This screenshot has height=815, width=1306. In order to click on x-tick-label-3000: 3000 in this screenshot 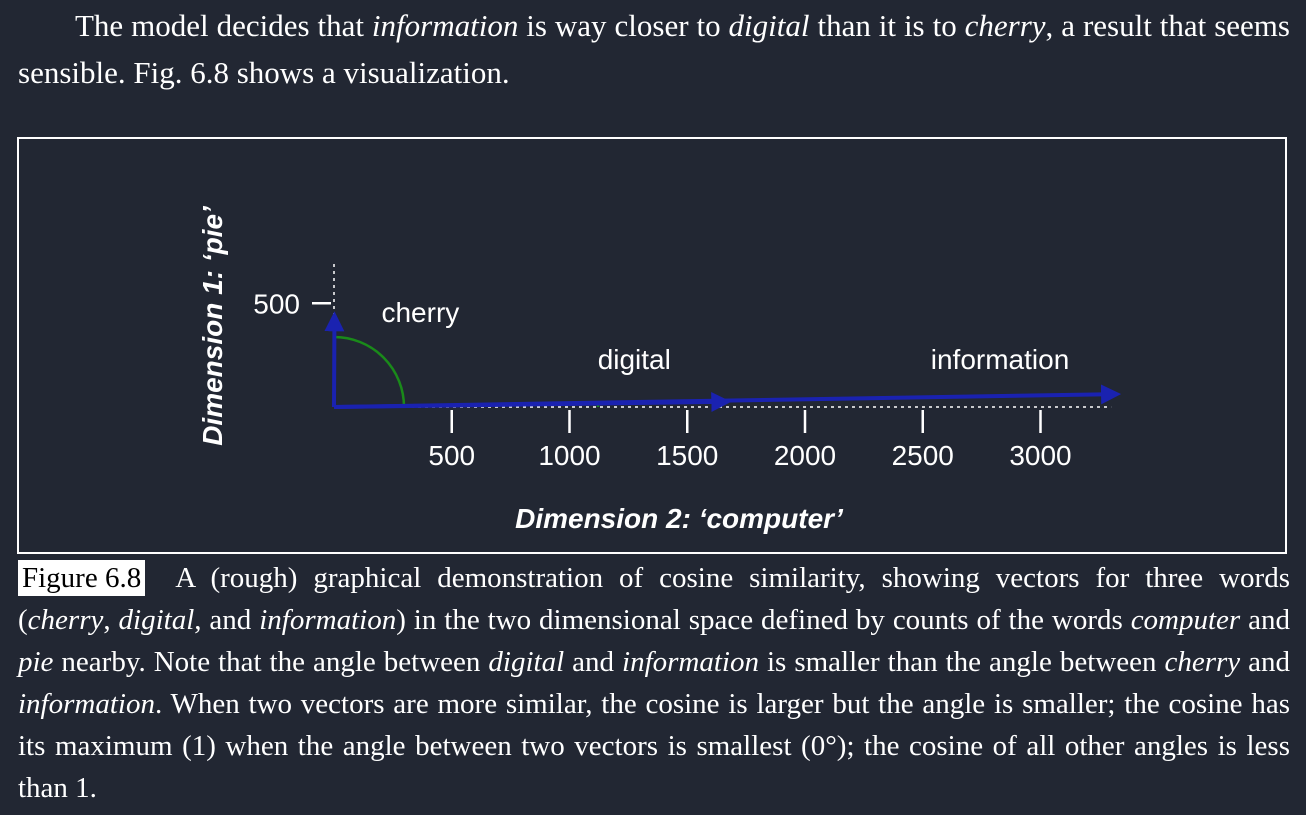, I will do `click(1040, 455)`.